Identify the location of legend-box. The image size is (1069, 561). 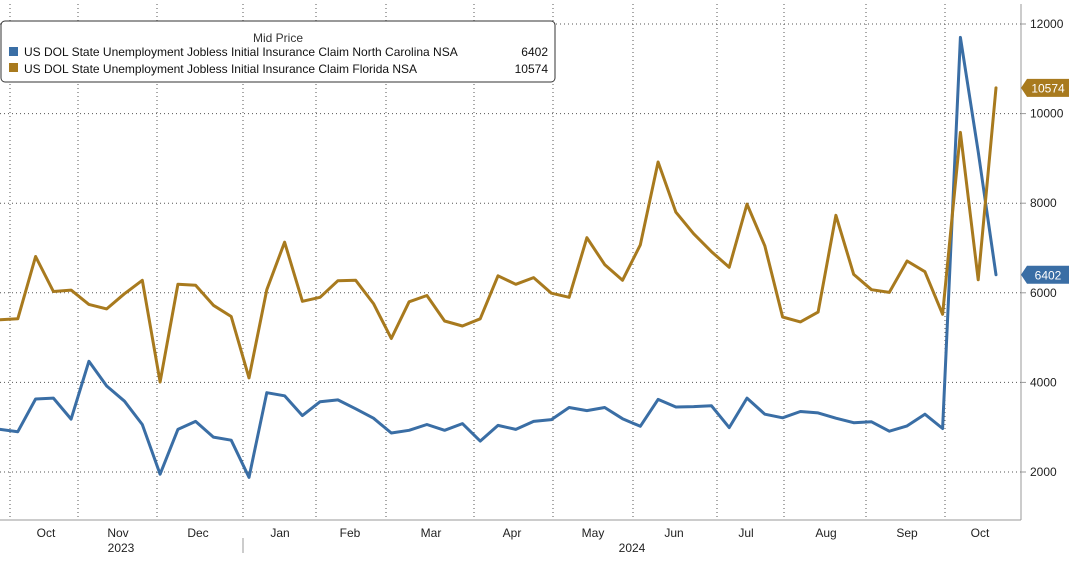
(278, 51).